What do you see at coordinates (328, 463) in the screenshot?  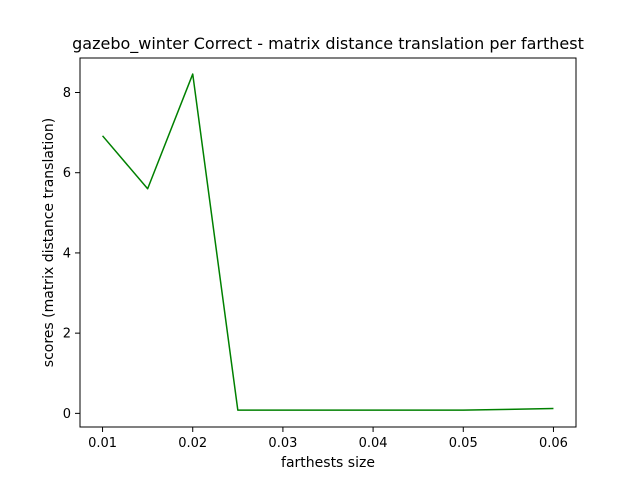 I see `x-axis-label: farthests size` at bounding box center [328, 463].